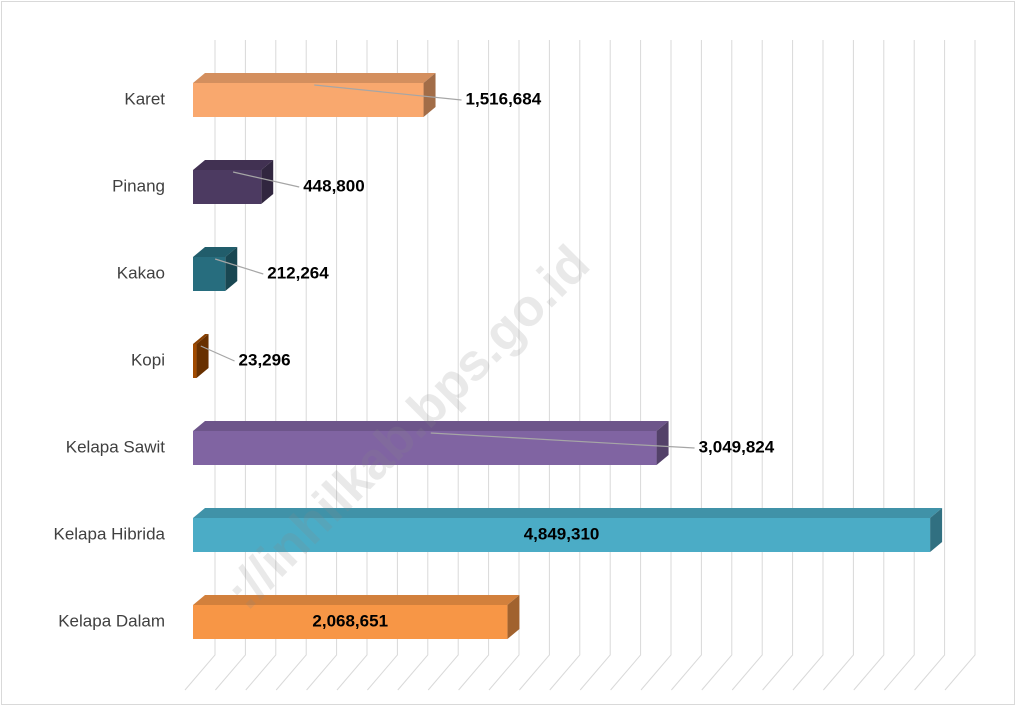 This screenshot has width=1016, height=706. Describe the element at coordinates (737, 446) in the screenshot. I see `data-label: 3,049,824` at that location.